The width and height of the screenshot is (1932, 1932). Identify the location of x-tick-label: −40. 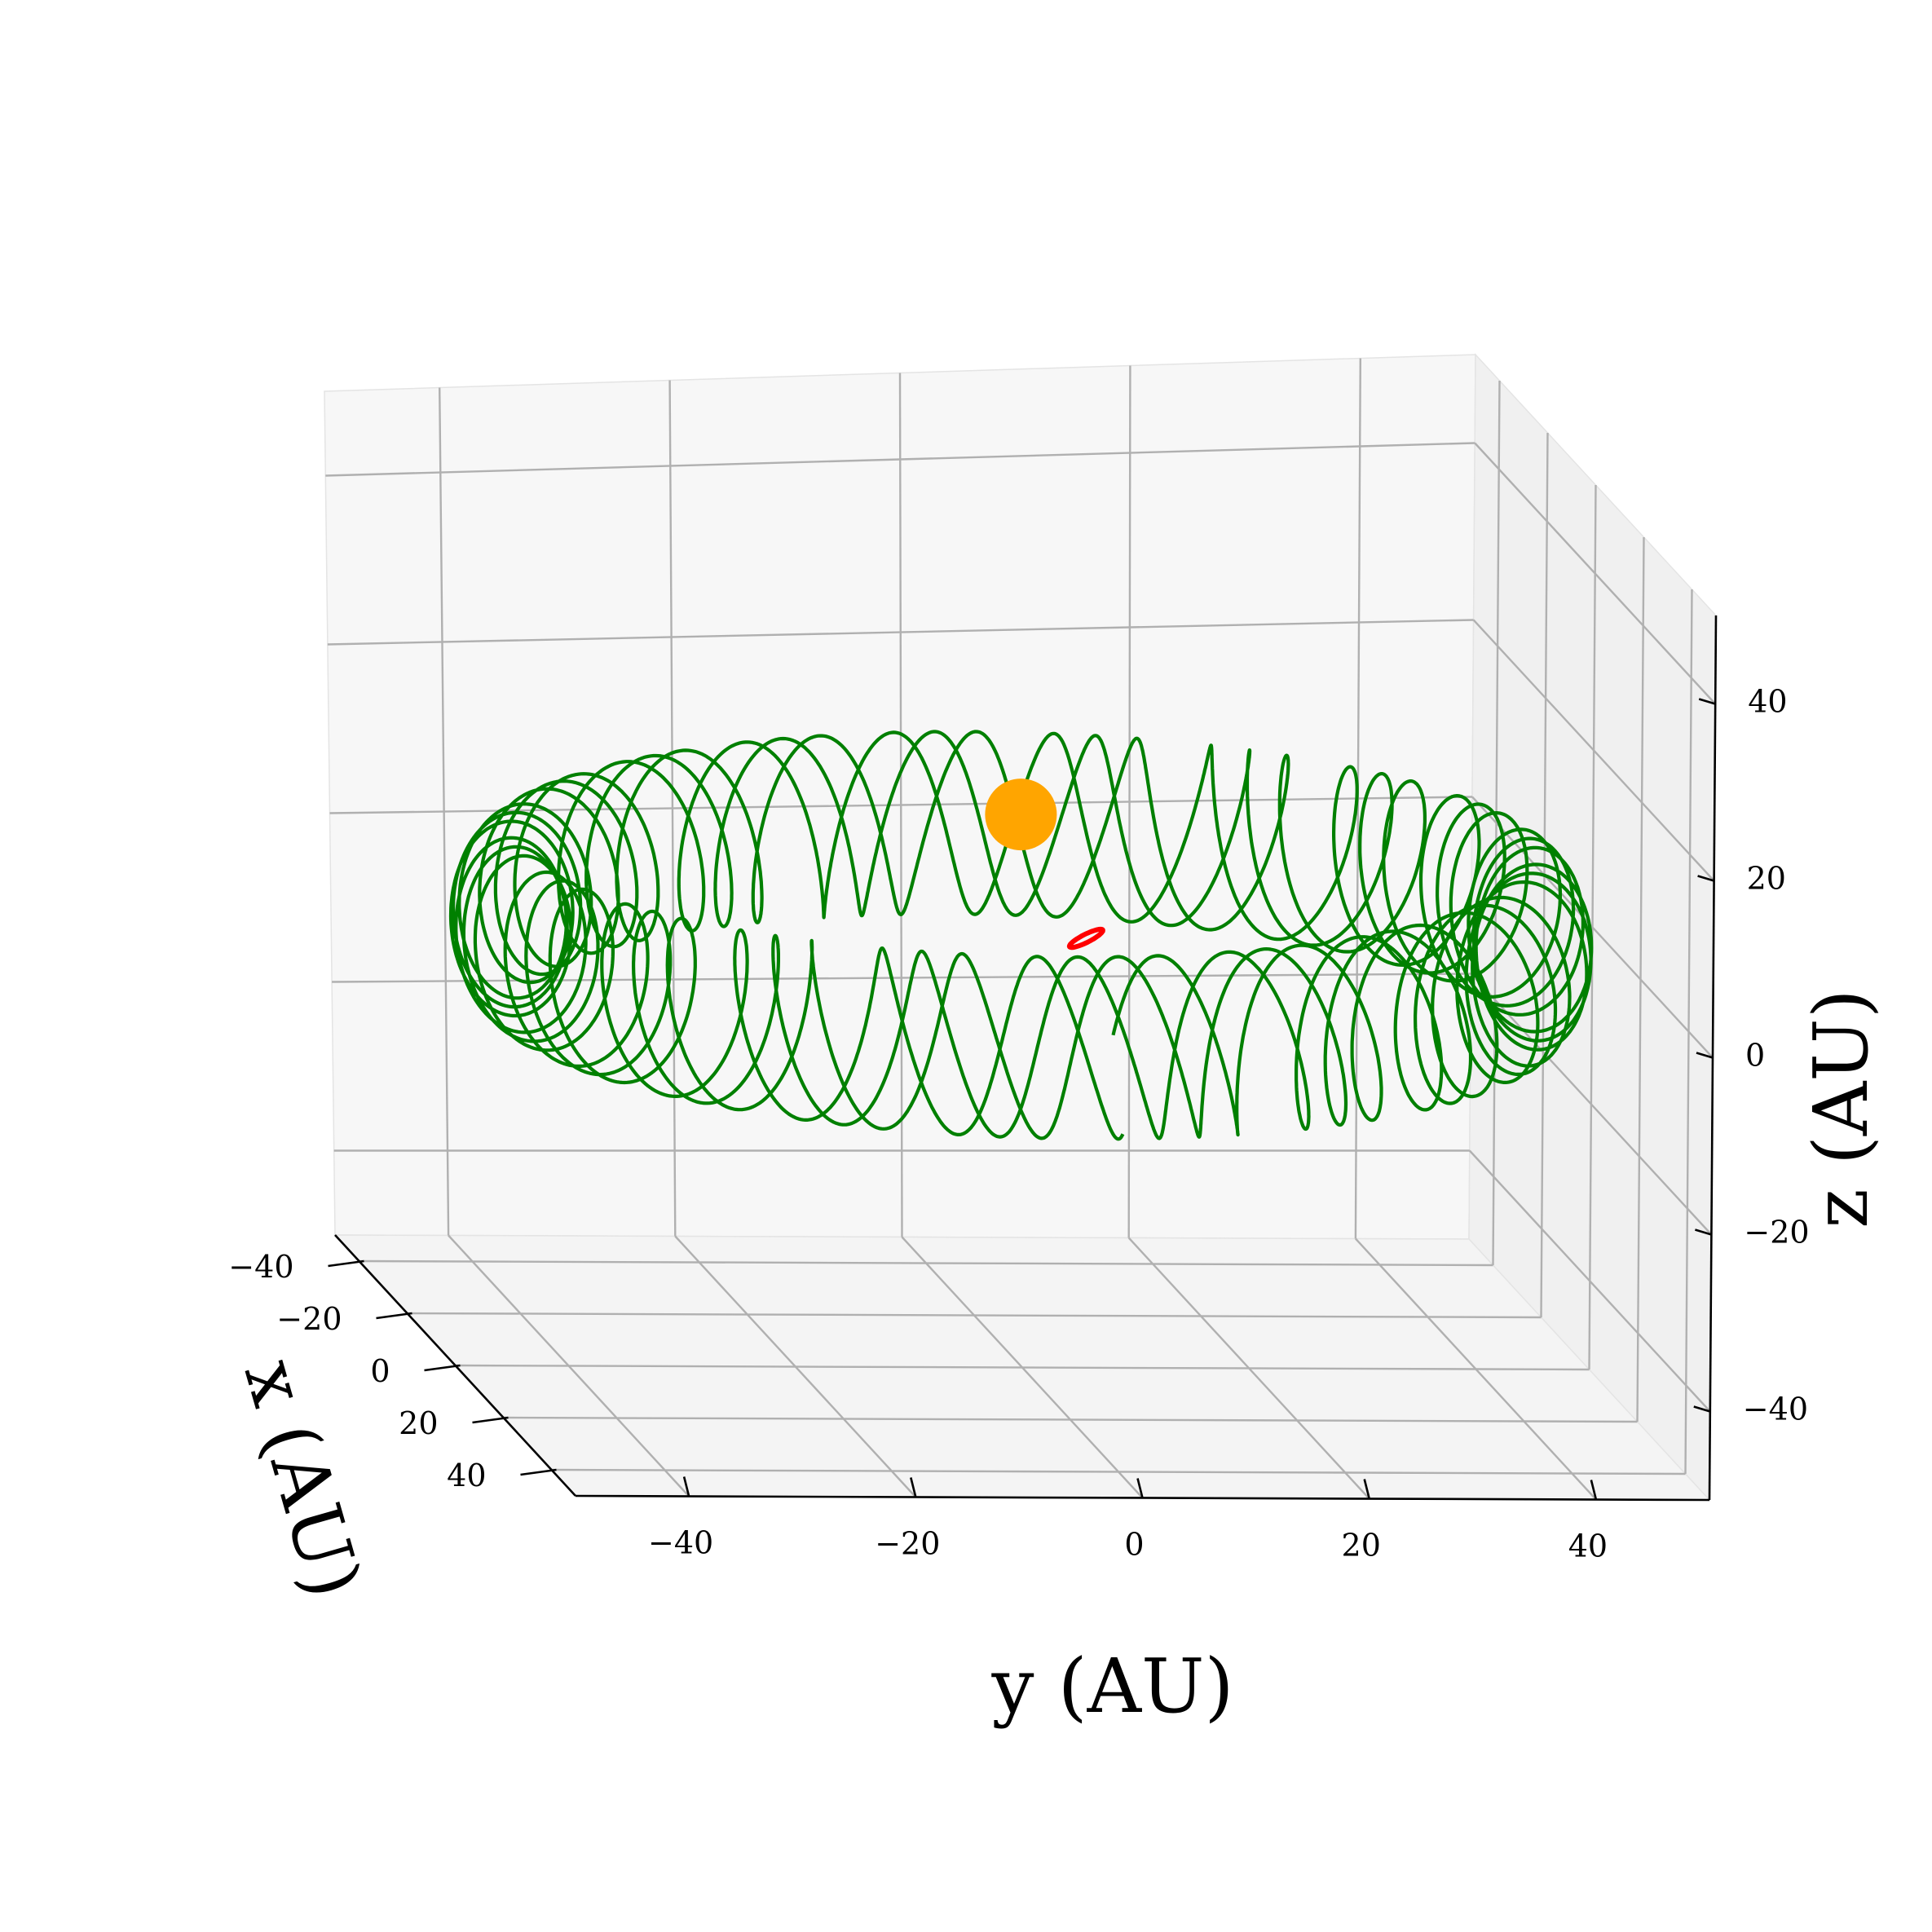
(260, 1267).